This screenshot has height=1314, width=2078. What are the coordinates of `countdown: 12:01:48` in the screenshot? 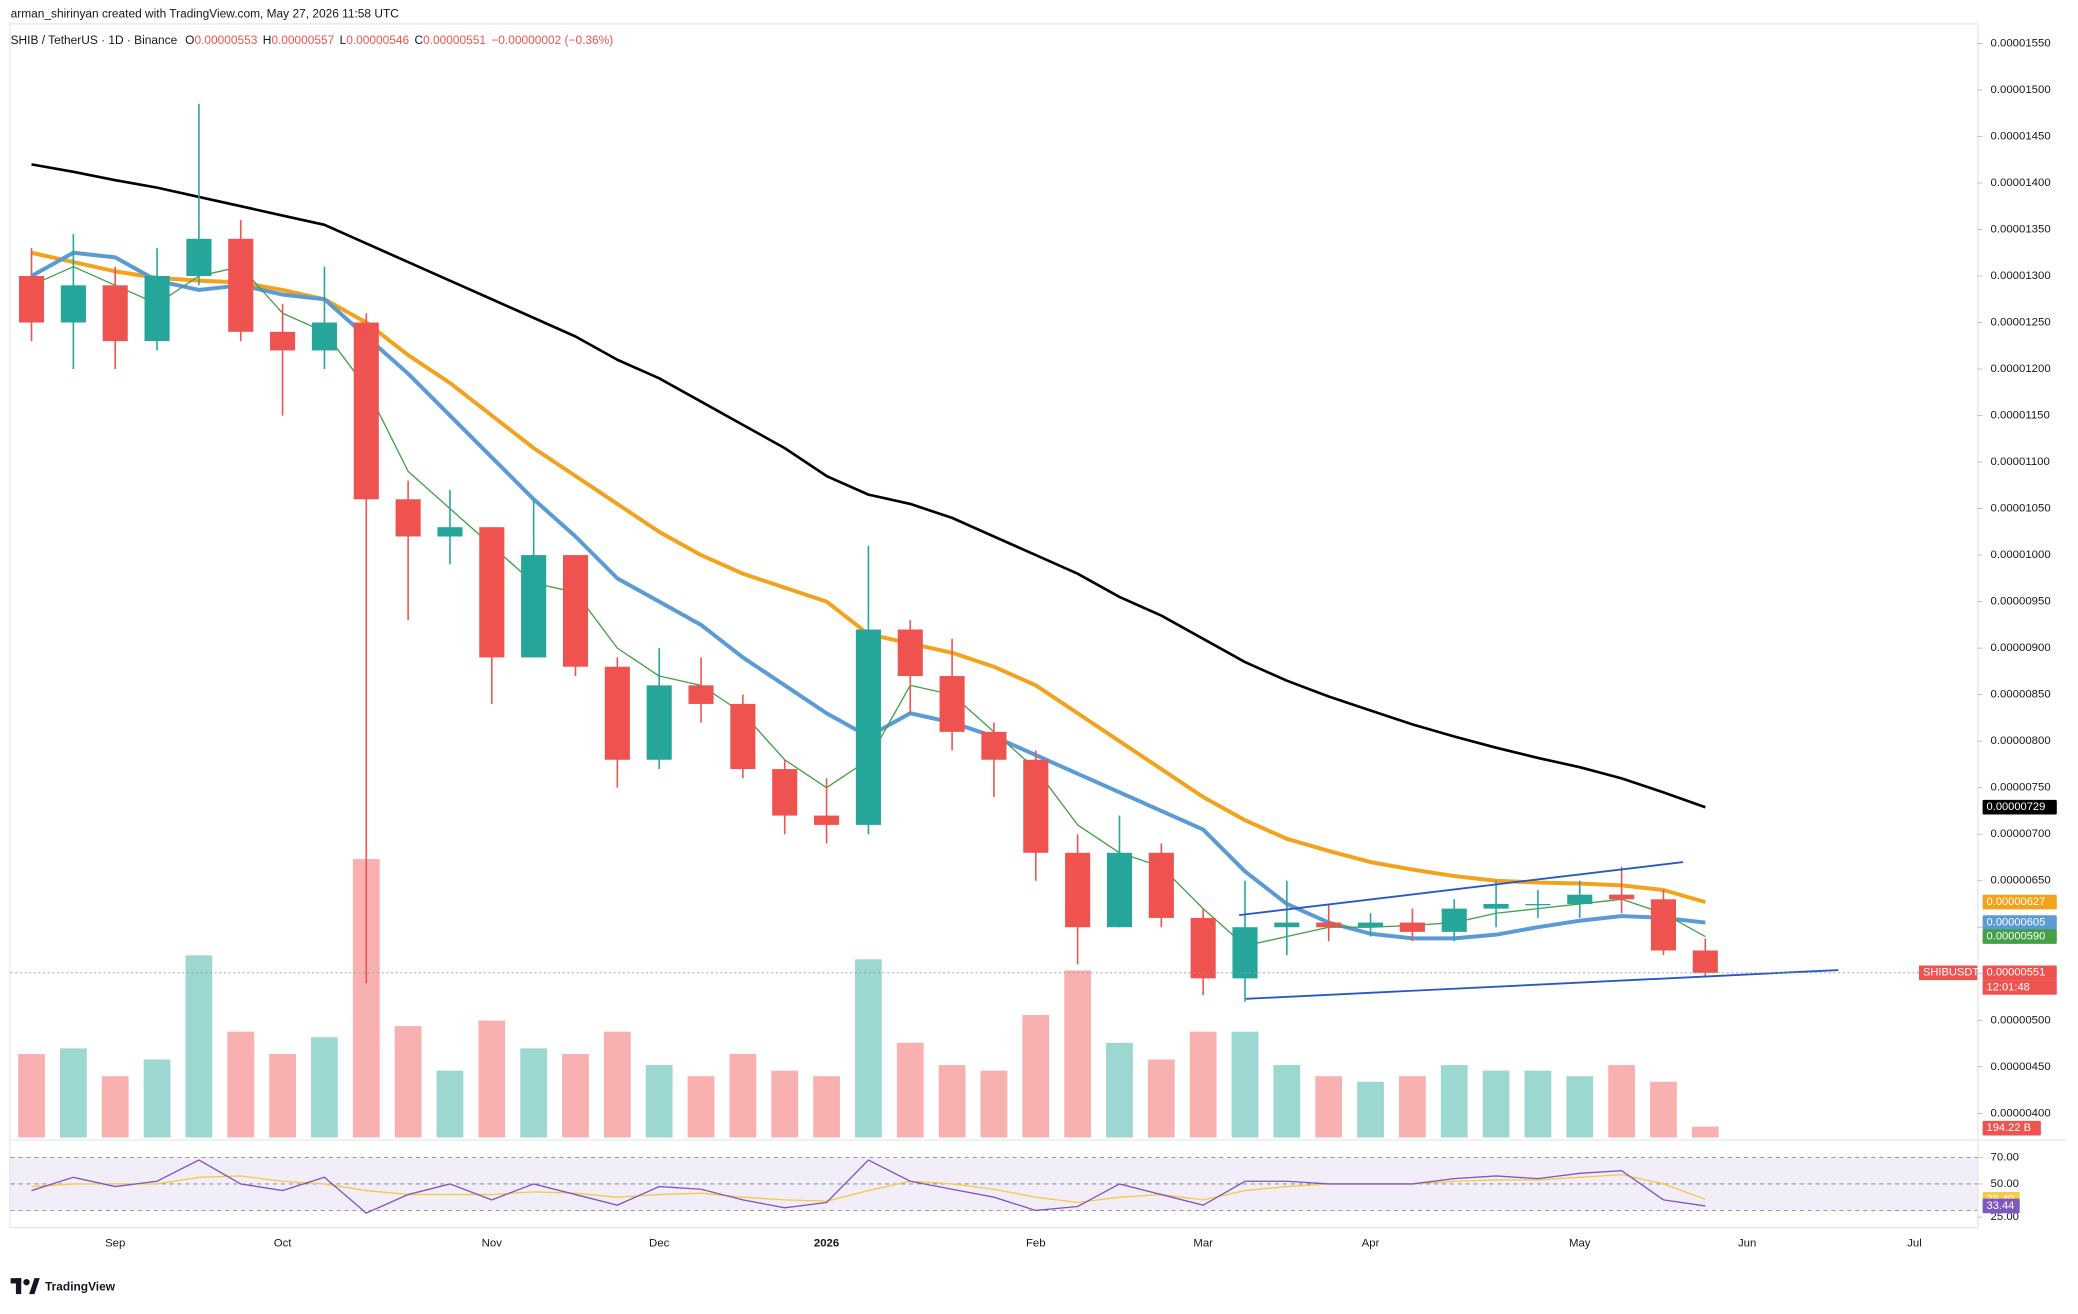 It's located at (2008, 987).